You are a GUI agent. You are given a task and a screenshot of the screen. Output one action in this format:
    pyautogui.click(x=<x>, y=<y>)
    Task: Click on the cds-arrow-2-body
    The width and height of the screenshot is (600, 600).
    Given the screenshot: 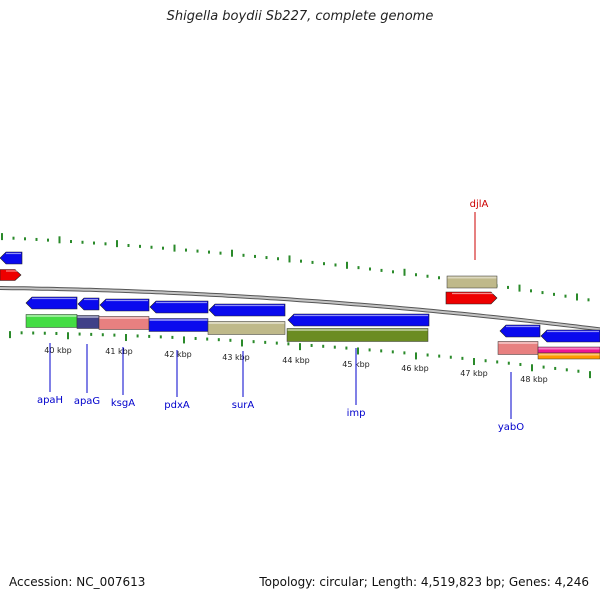 What is the action you would take?
    pyautogui.click(x=124, y=305)
    